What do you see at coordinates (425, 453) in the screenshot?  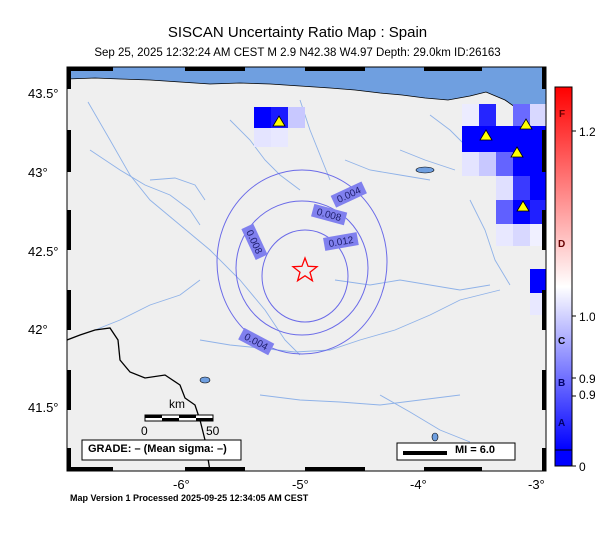 I see `mi-line` at bounding box center [425, 453].